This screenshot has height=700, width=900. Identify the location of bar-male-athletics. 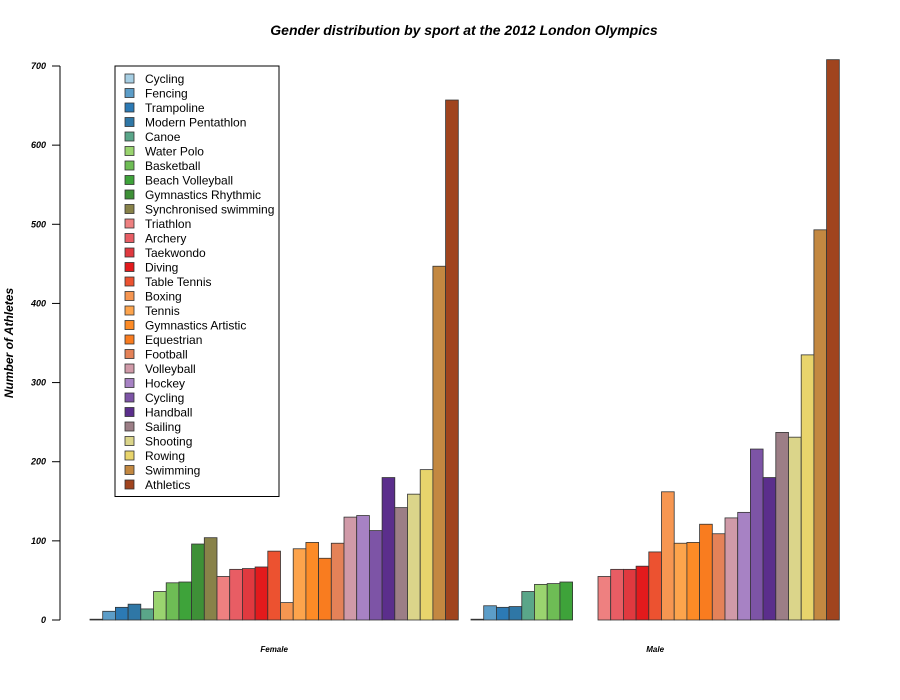
(833, 340).